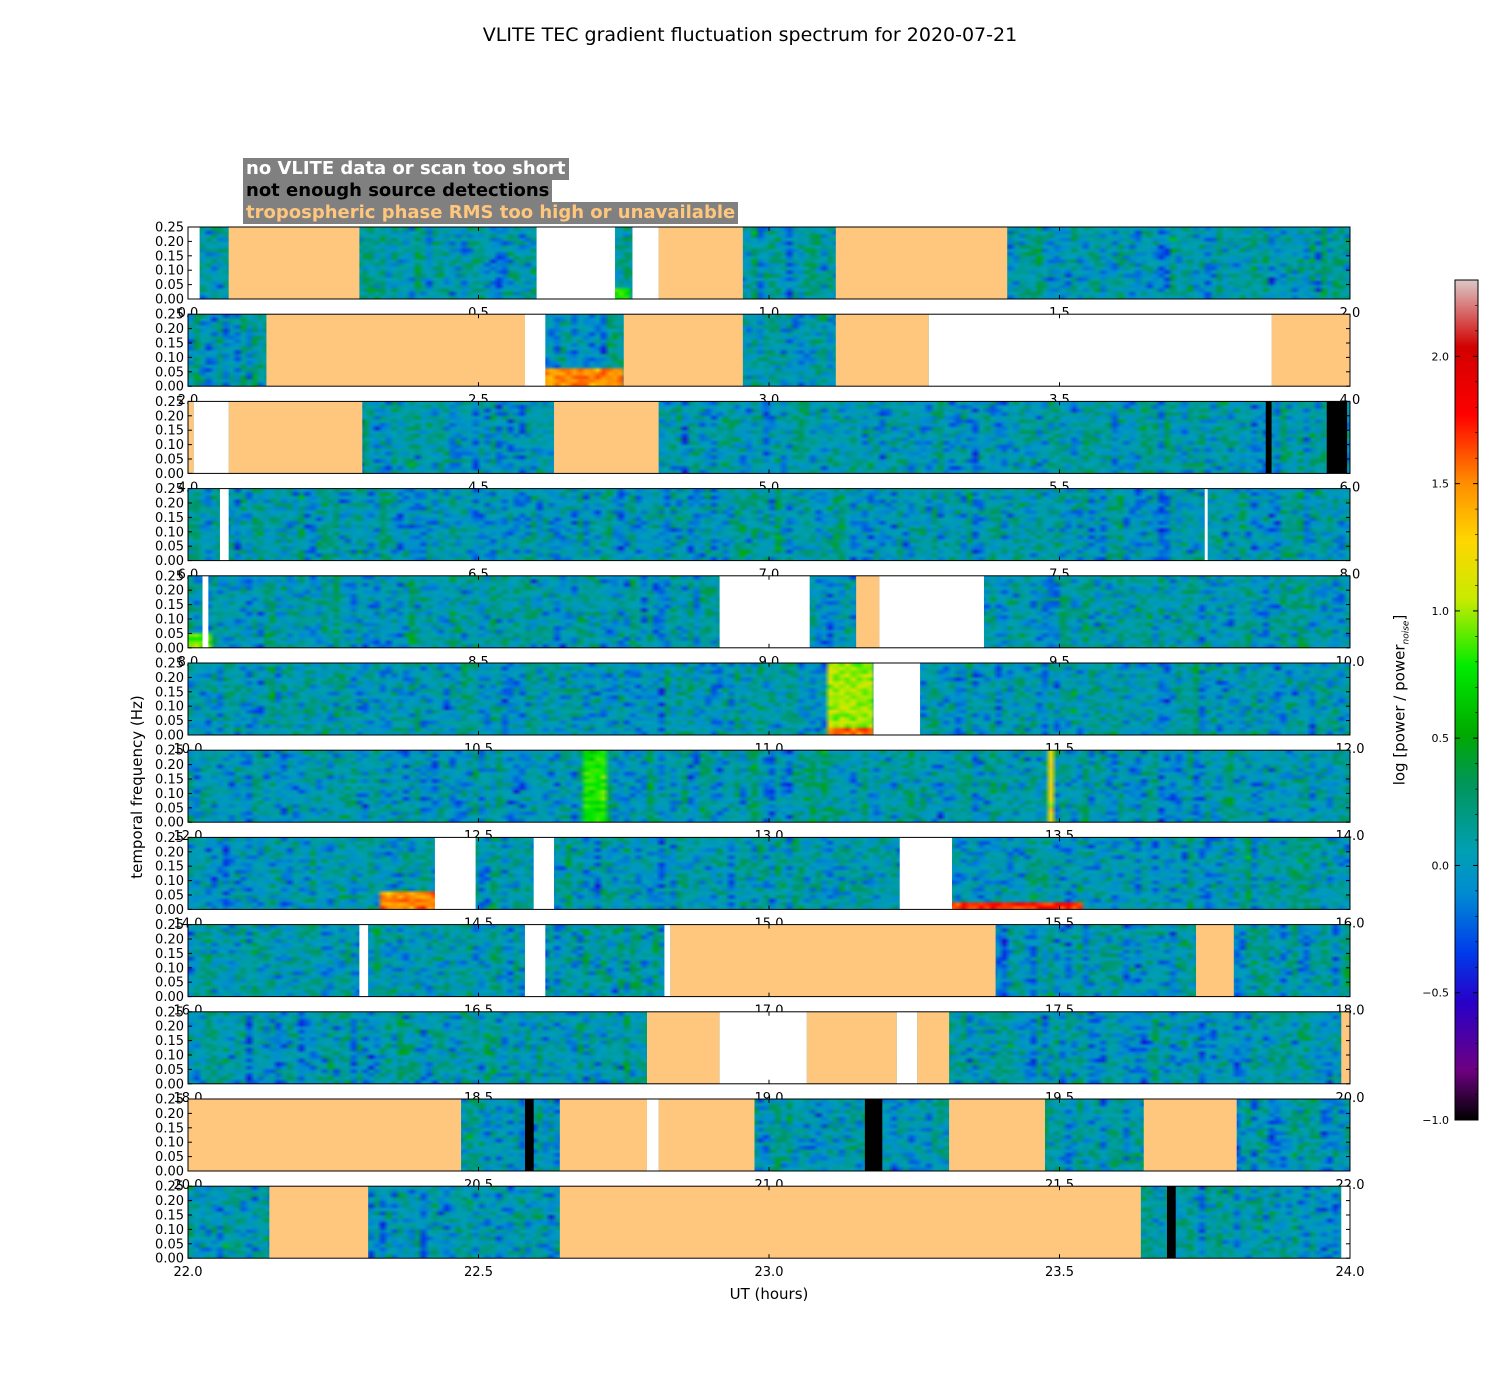  What do you see at coordinates (769, 1294) in the screenshot?
I see `x-axis-label: UT (hours)` at bounding box center [769, 1294].